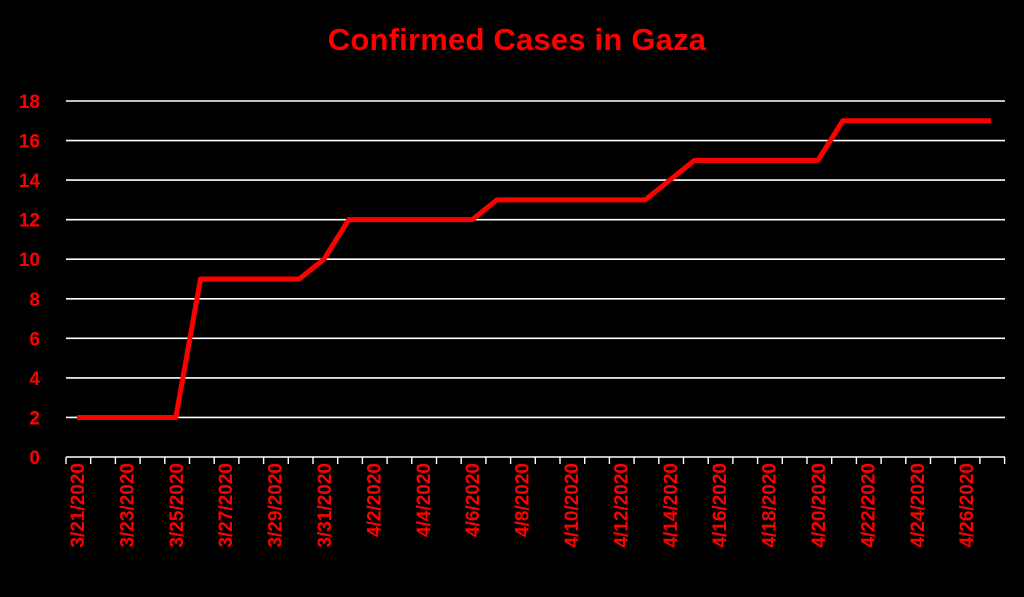  Describe the element at coordinates (374, 500) in the screenshot. I see `x-tick-label: 4/2/2020` at that location.